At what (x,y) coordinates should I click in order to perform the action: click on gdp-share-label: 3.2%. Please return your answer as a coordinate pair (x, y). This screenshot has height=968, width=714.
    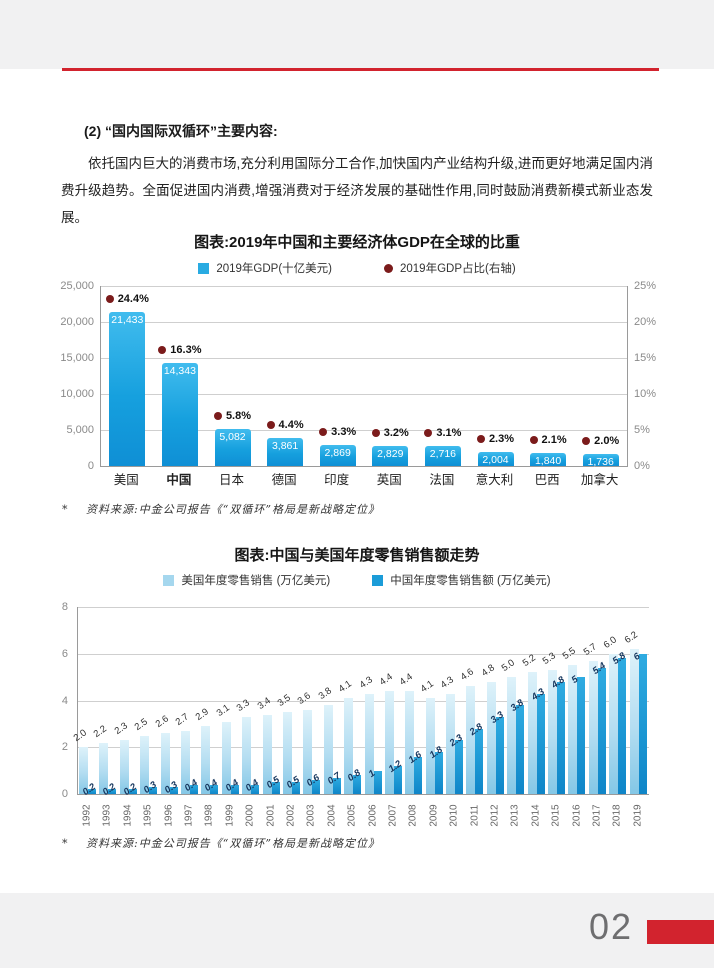
    Looking at the image, I should click on (390, 433).